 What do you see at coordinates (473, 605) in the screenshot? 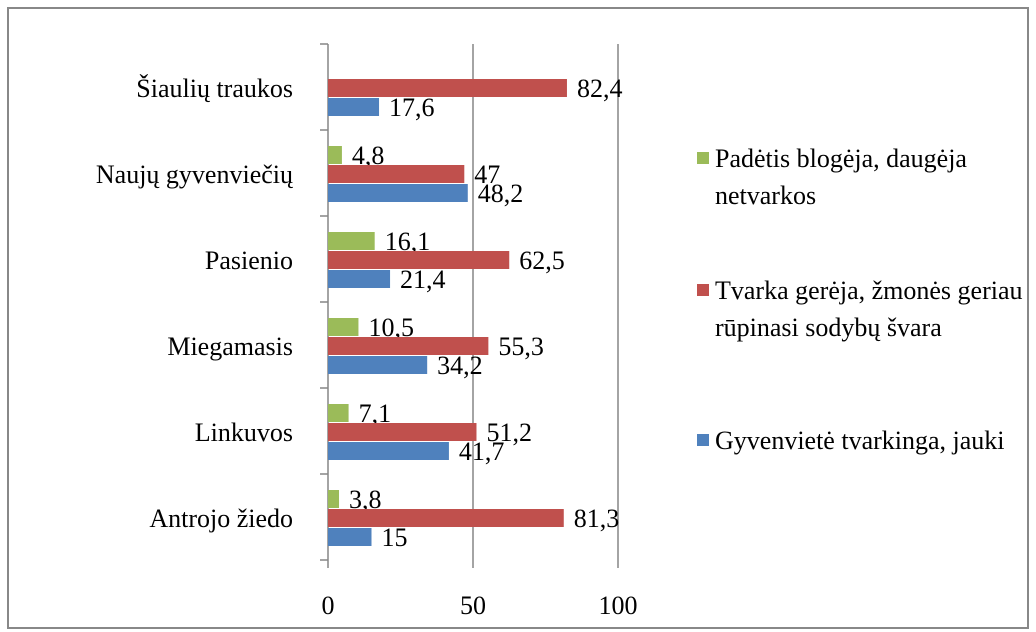
I see `x-tick-label: 50` at bounding box center [473, 605].